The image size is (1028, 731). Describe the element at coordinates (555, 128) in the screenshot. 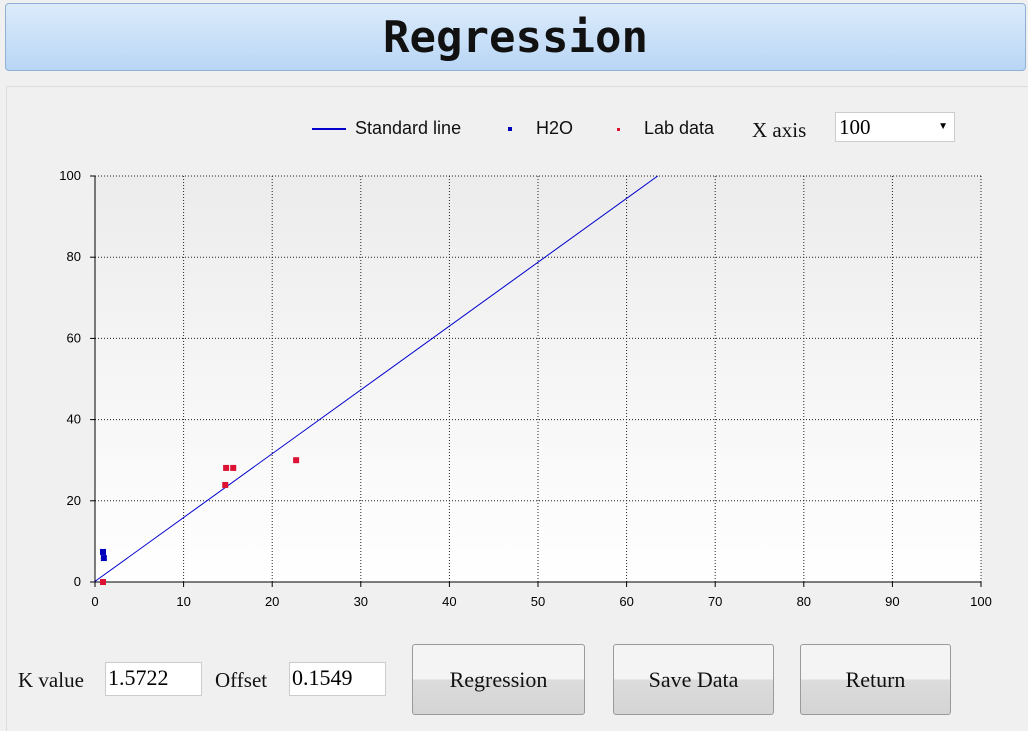

I see `legend-h2o: H2O` at that location.